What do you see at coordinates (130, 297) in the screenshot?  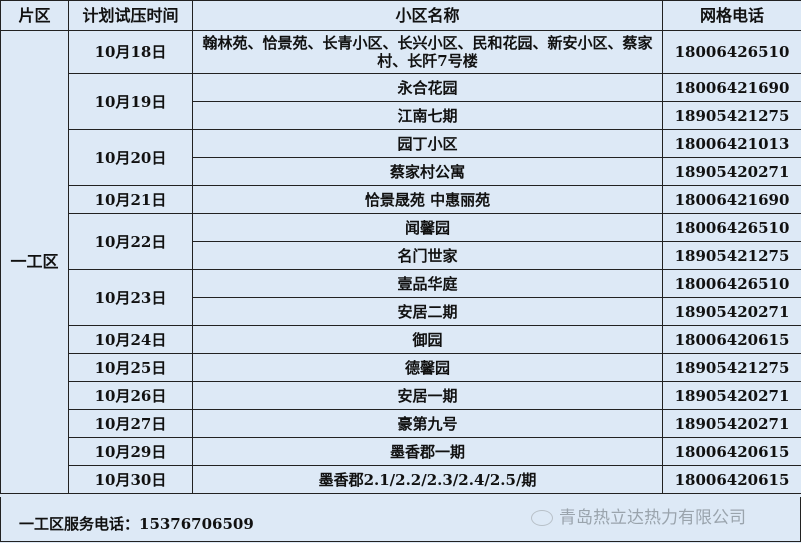 I see `date-cell: 10月23日` at bounding box center [130, 297].